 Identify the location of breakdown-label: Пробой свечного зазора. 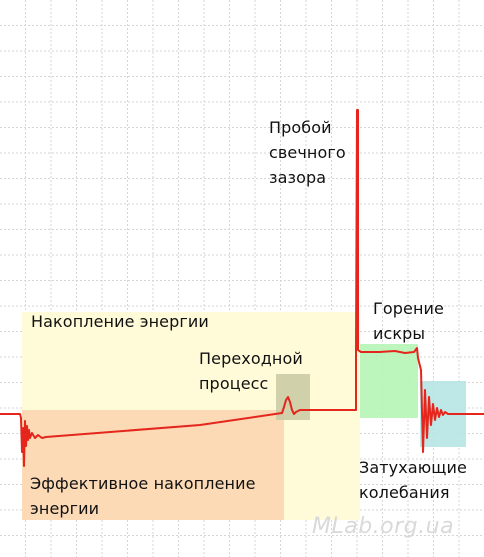
(307, 152).